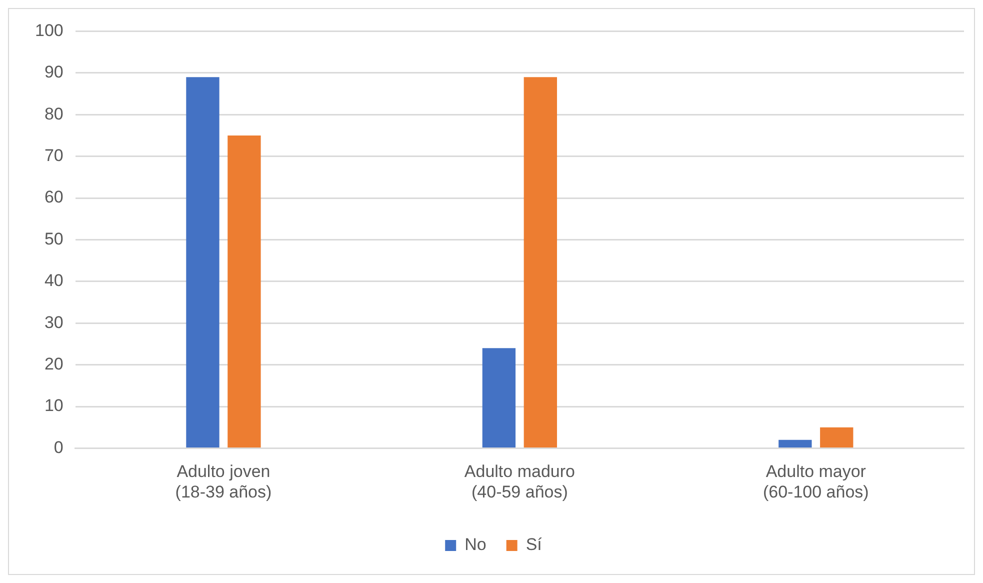  I want to click on x-tick-label: Adulto maduro (40-59 años), so click(519, 482).